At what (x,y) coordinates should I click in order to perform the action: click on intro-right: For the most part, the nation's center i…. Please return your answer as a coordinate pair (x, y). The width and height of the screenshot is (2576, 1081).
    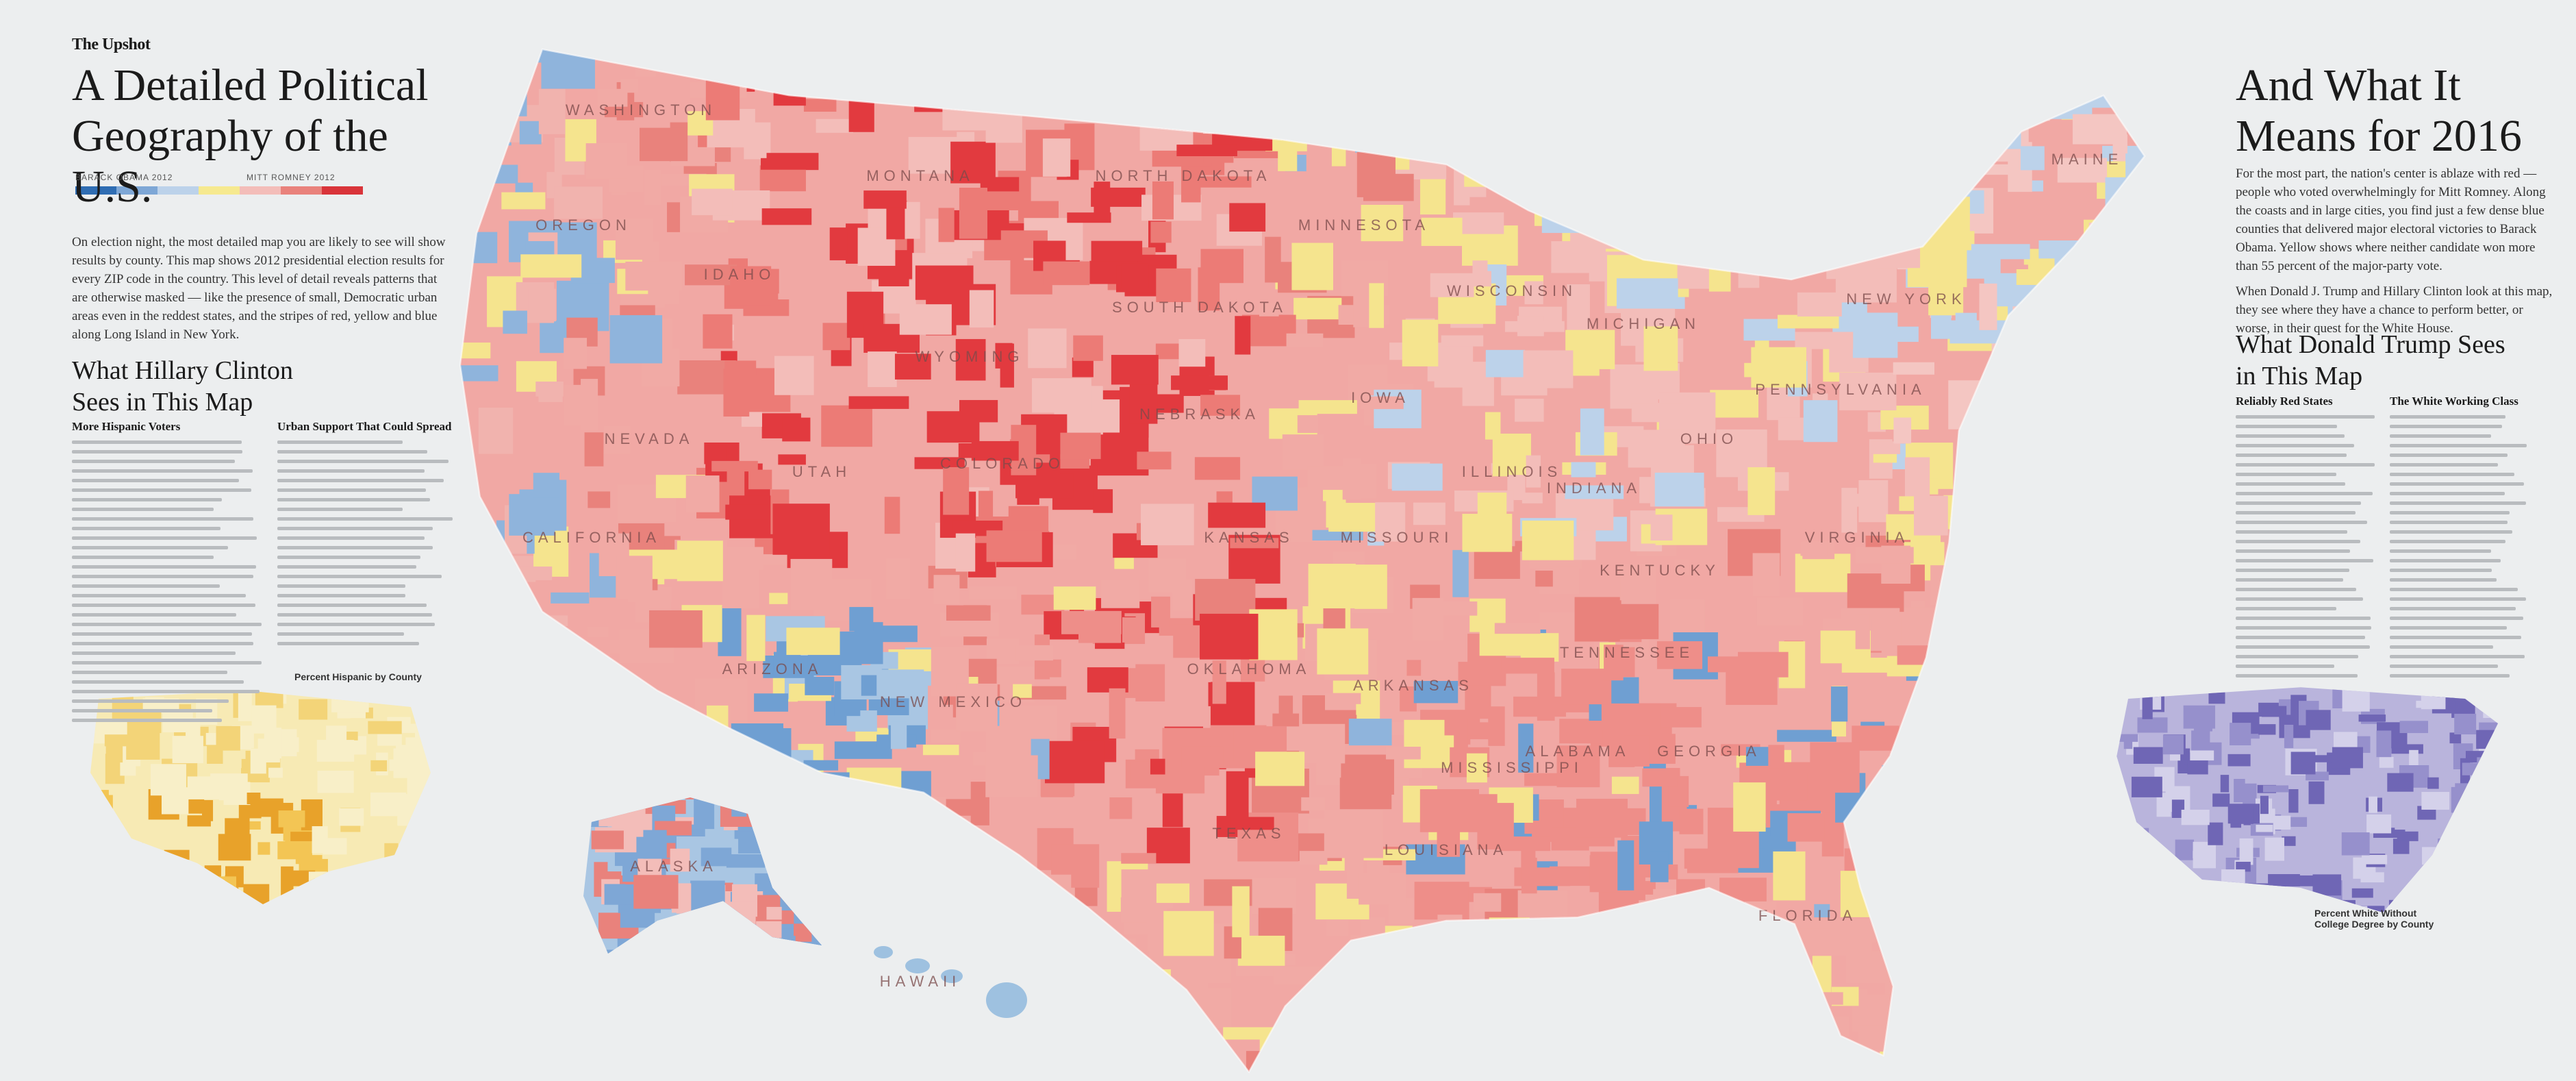
    Looking at the image, I should click on (2397, 251).